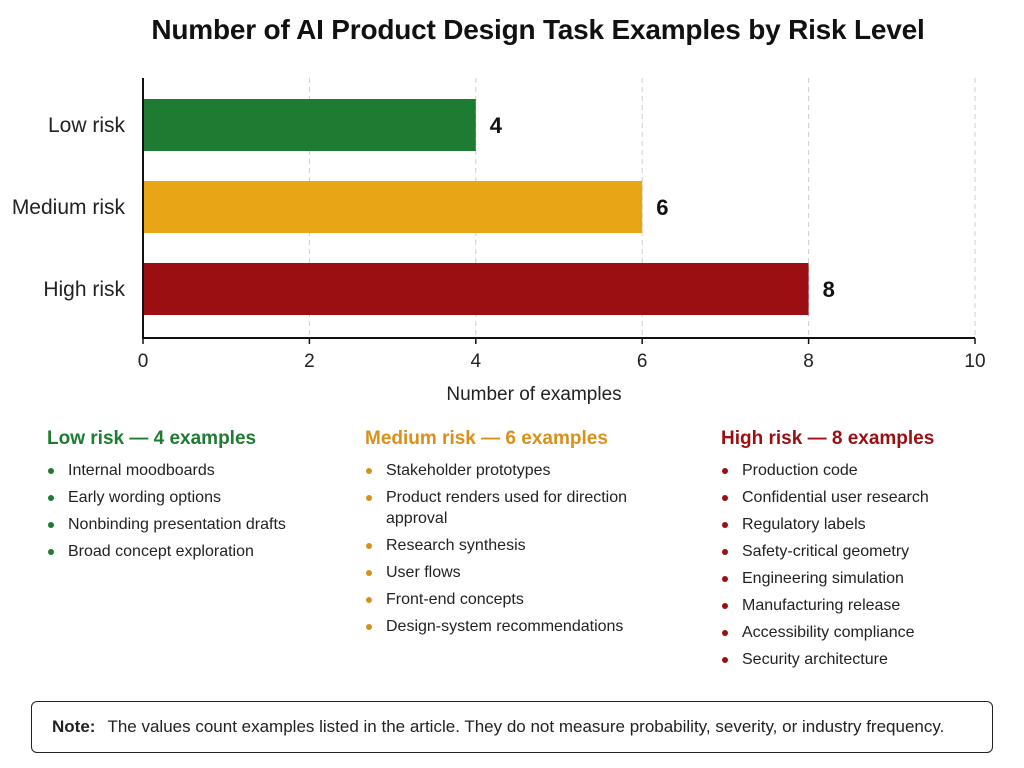  I want to click on list-item-text: Regulatory labels, so click(804, 524).